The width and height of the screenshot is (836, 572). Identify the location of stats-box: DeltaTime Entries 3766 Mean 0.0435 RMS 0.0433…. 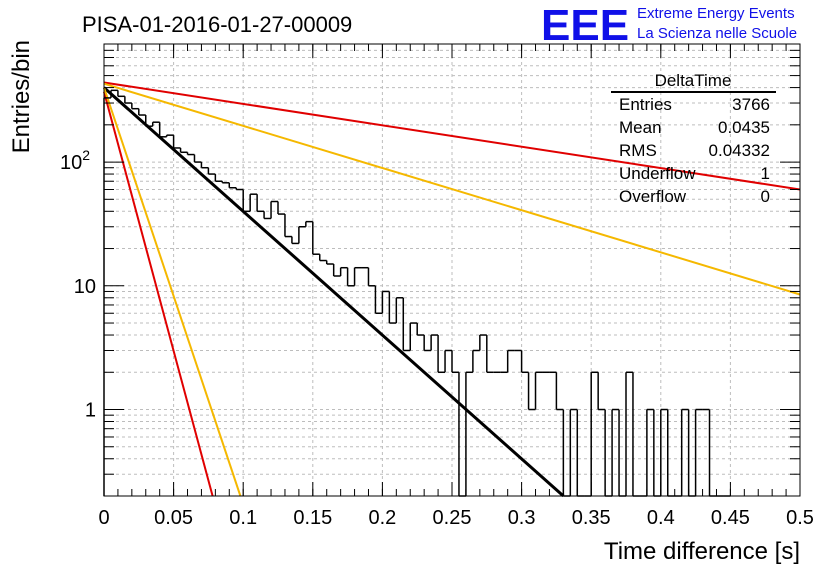
(693, 138).